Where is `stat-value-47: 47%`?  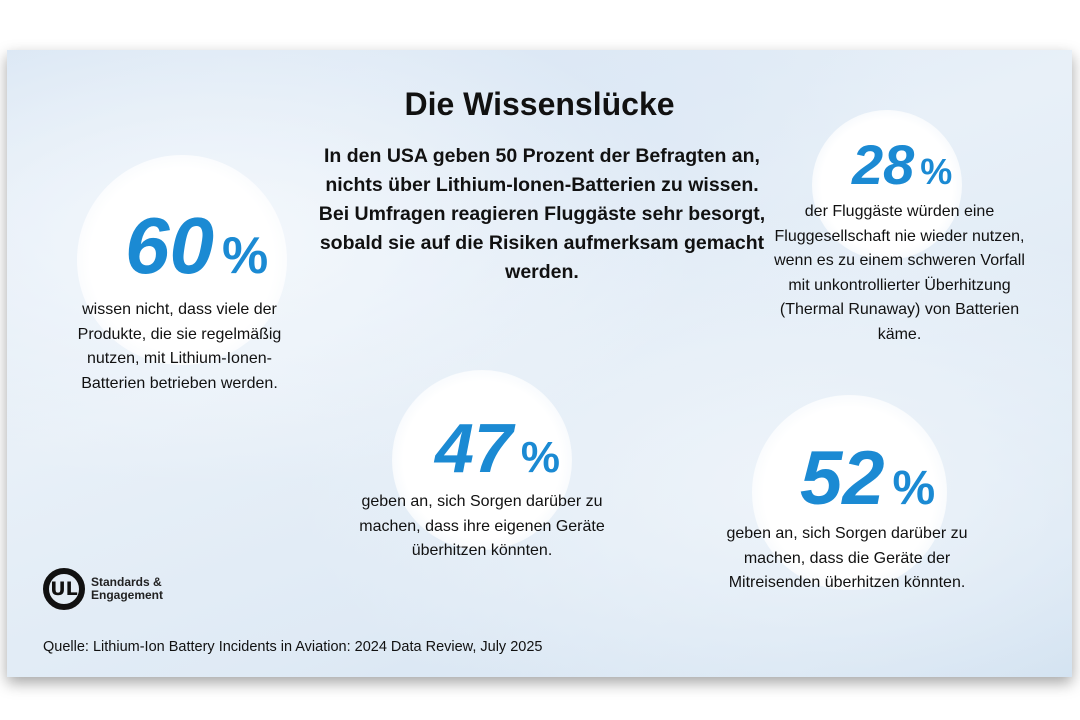 stat-value-47: 47% is located at coordinates (497, 448).